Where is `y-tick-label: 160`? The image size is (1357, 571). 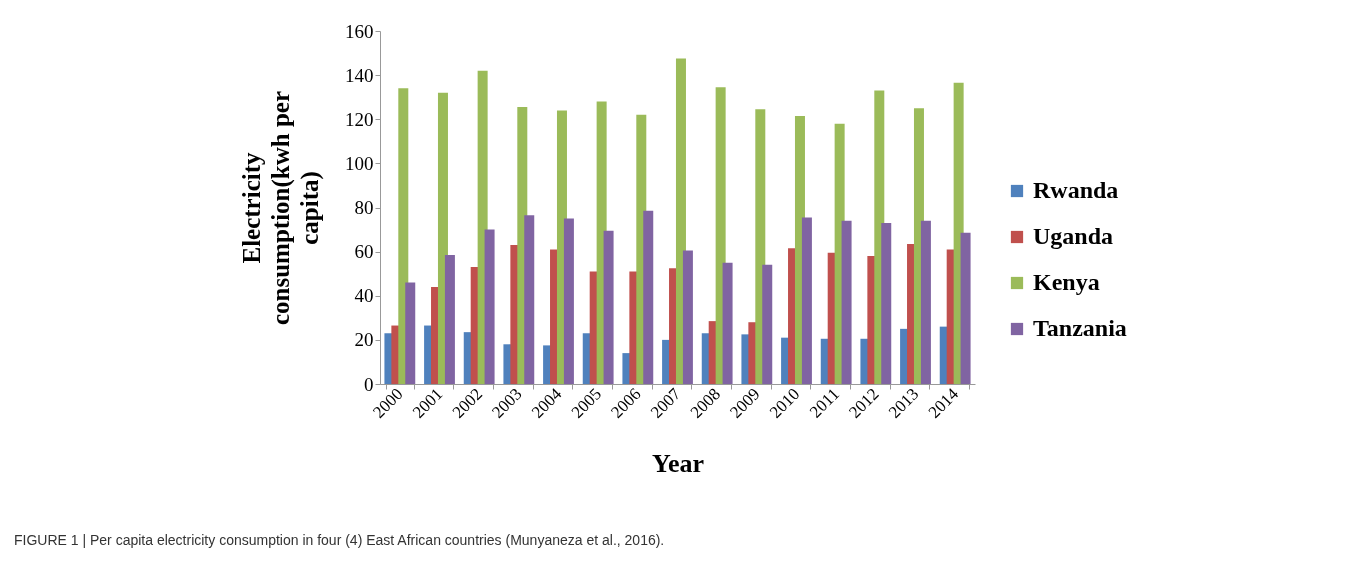
y-tick-label: 160 is located at coordinates (359, 31).